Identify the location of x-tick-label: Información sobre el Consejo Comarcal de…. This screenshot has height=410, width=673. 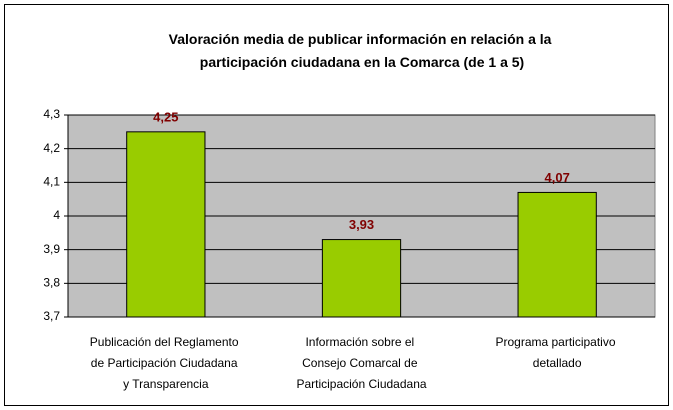
(361, 363).